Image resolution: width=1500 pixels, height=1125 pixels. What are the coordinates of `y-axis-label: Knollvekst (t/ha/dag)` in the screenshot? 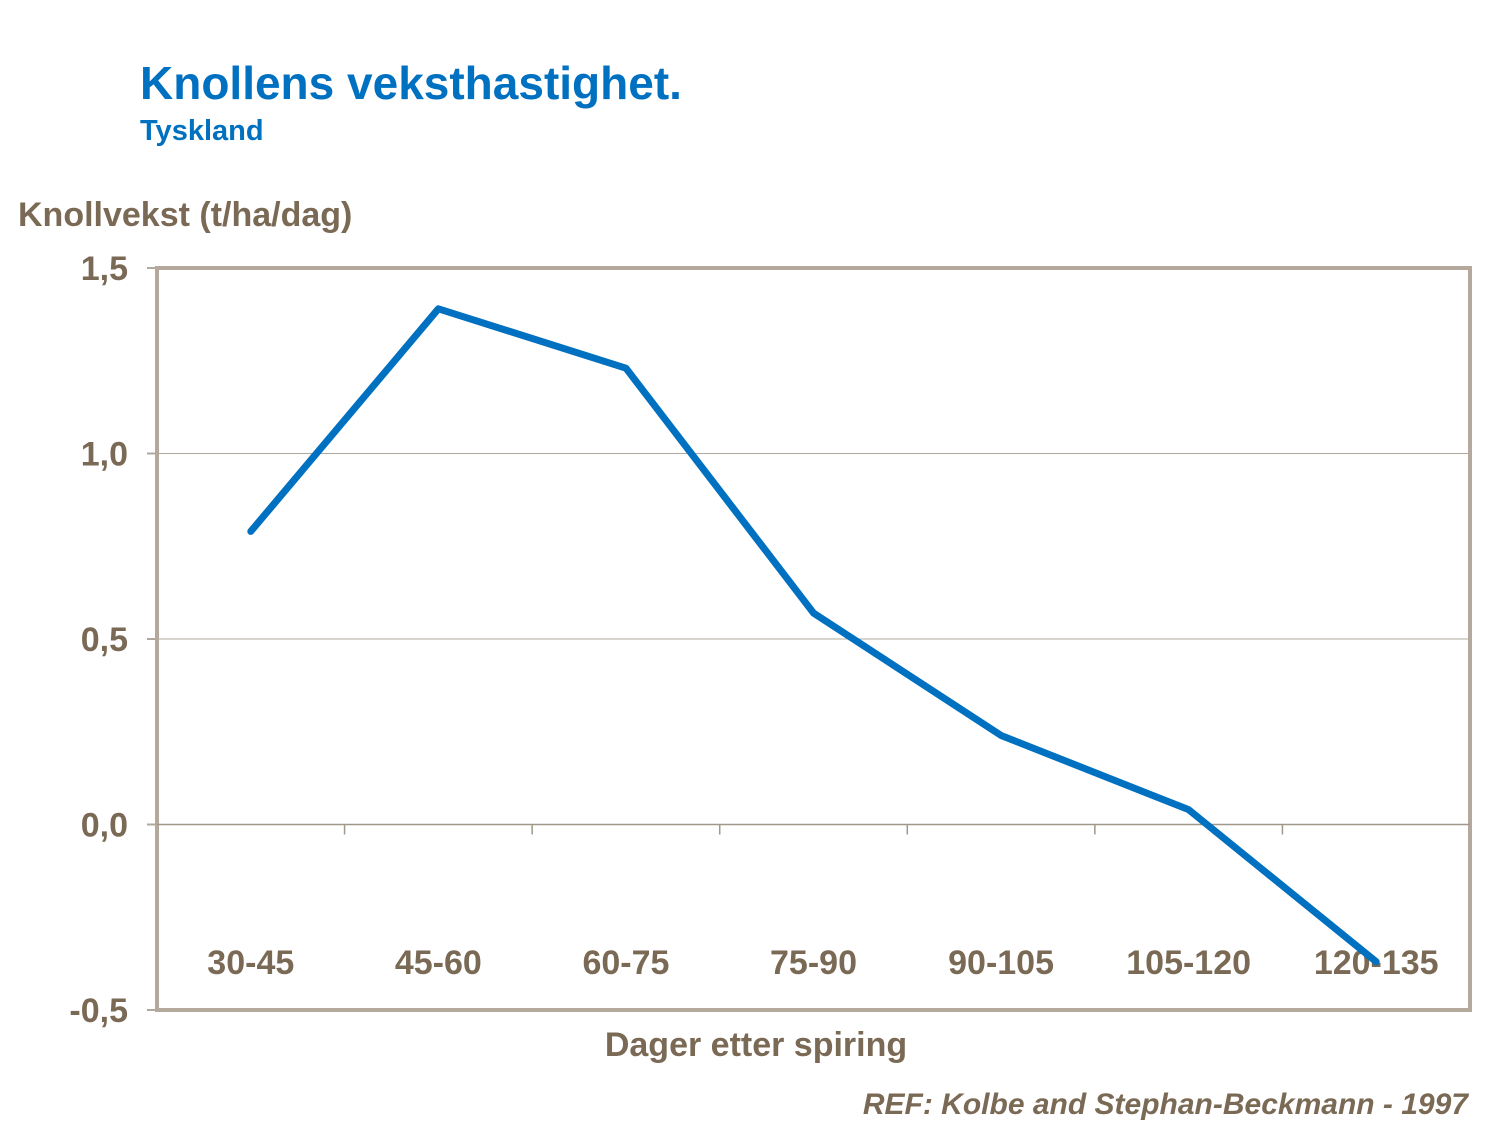 It's located at (185, 215).